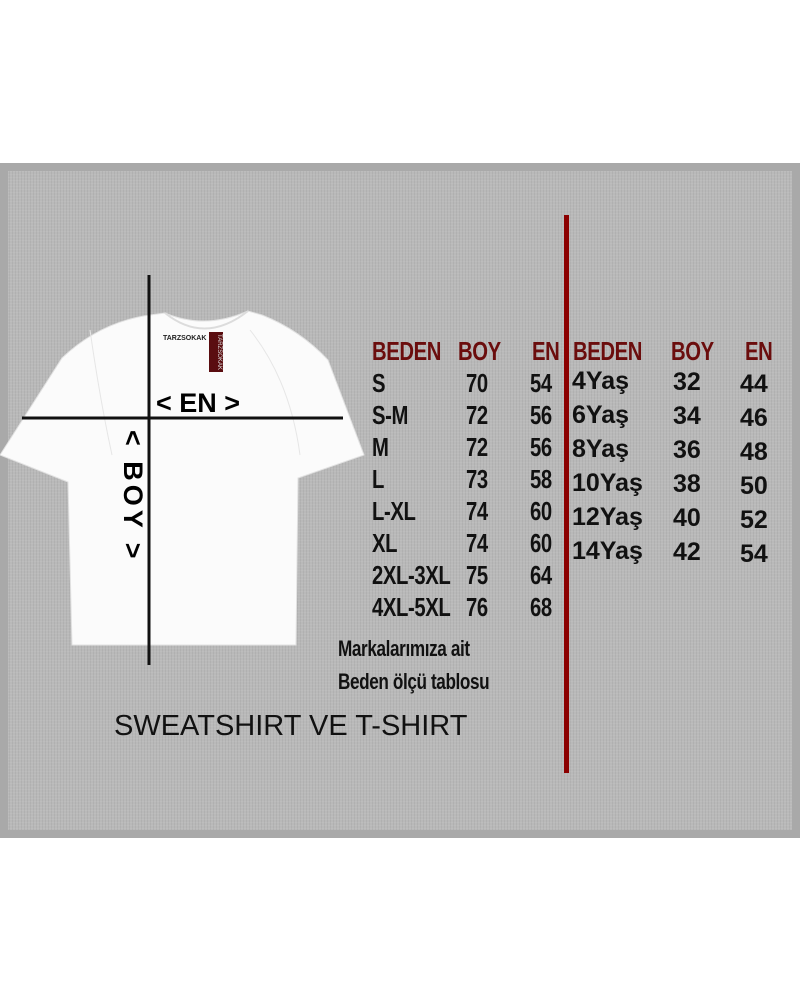 Image resolution: width=800 pixels, height=1000 pixels. I want to click on kids-header-en: EN, so click(759, 351).